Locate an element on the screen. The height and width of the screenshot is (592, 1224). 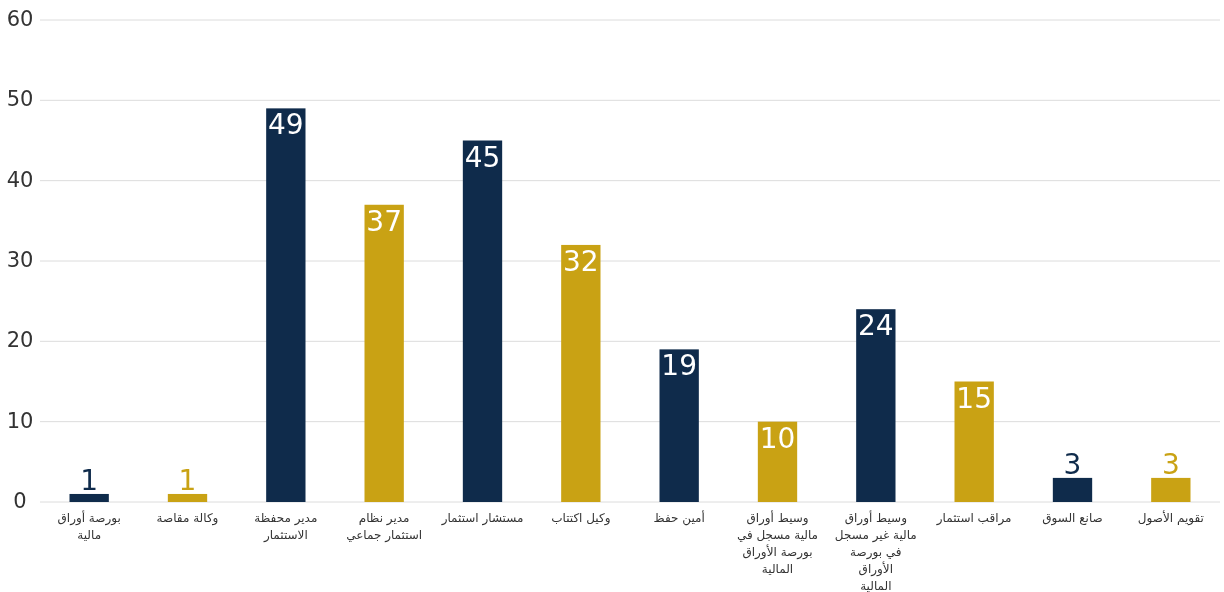
x-tick-label: بورصة أوراق مالية is located at coordinates (89, 526).